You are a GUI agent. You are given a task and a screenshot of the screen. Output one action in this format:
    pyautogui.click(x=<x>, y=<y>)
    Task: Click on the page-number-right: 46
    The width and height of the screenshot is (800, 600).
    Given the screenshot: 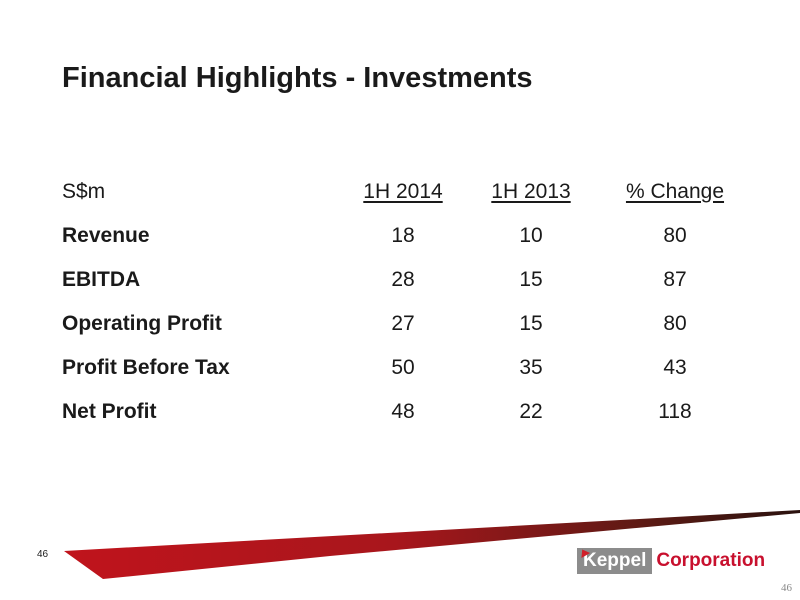 What is the action you would take?
    pyautogui.click(x=786, y=588)
    